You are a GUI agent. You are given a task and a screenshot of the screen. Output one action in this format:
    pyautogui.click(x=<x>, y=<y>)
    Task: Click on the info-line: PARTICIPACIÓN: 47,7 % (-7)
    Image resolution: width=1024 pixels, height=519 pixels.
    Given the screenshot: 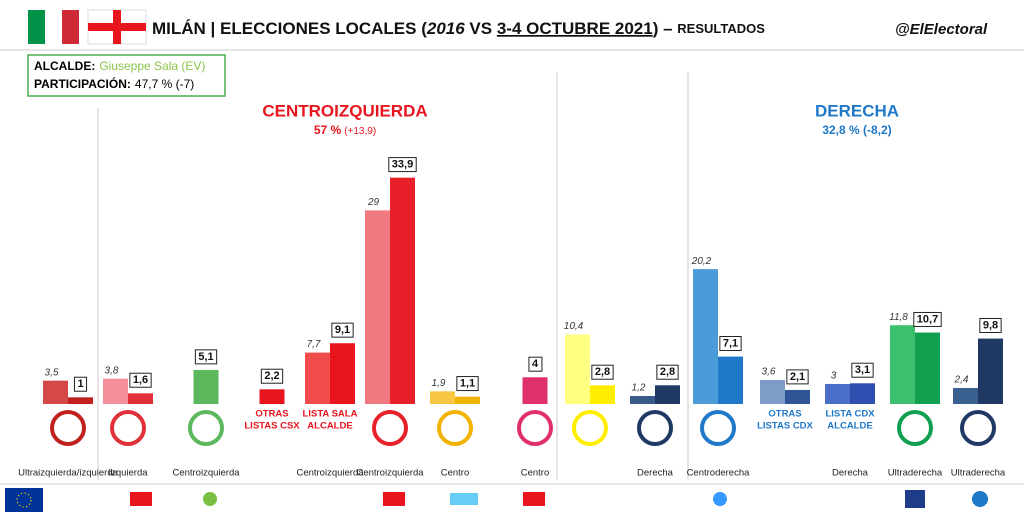 What is the action you would take?
    pyautogui.click(x=114, y=83)
    